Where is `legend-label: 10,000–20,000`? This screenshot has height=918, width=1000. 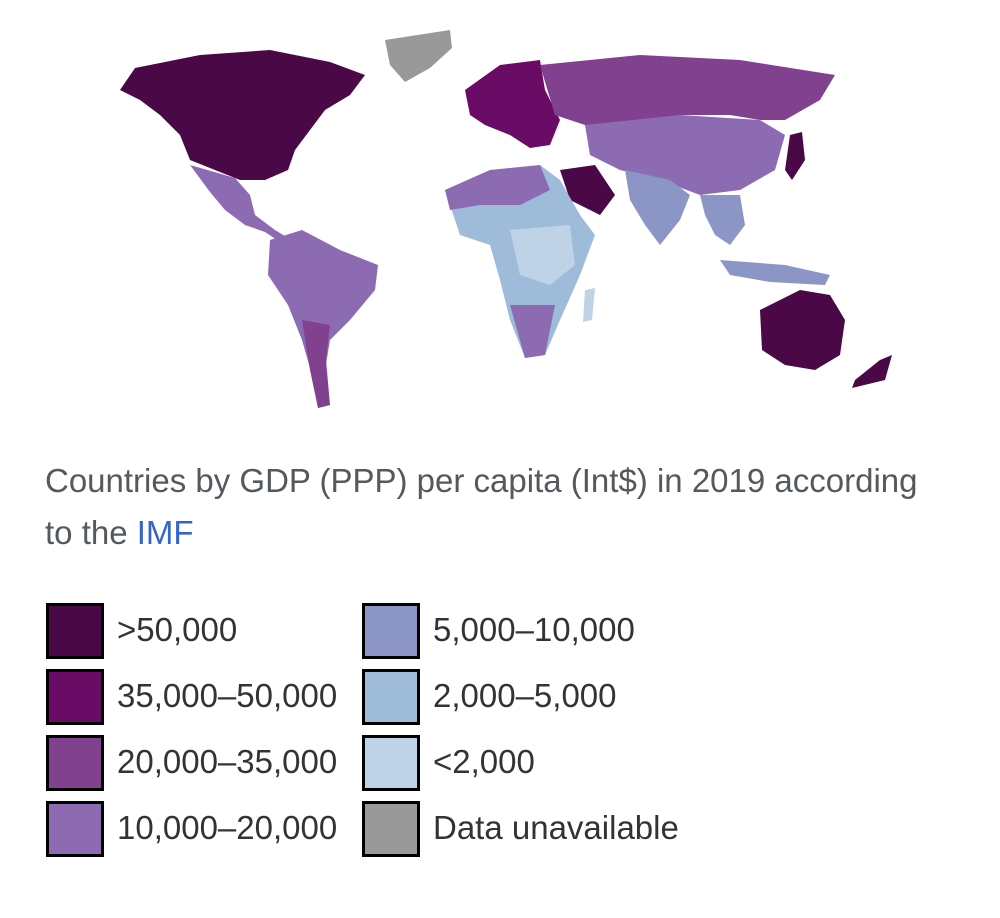 legend-label: 10,000–20,000 is located at coordinates (227, 827).